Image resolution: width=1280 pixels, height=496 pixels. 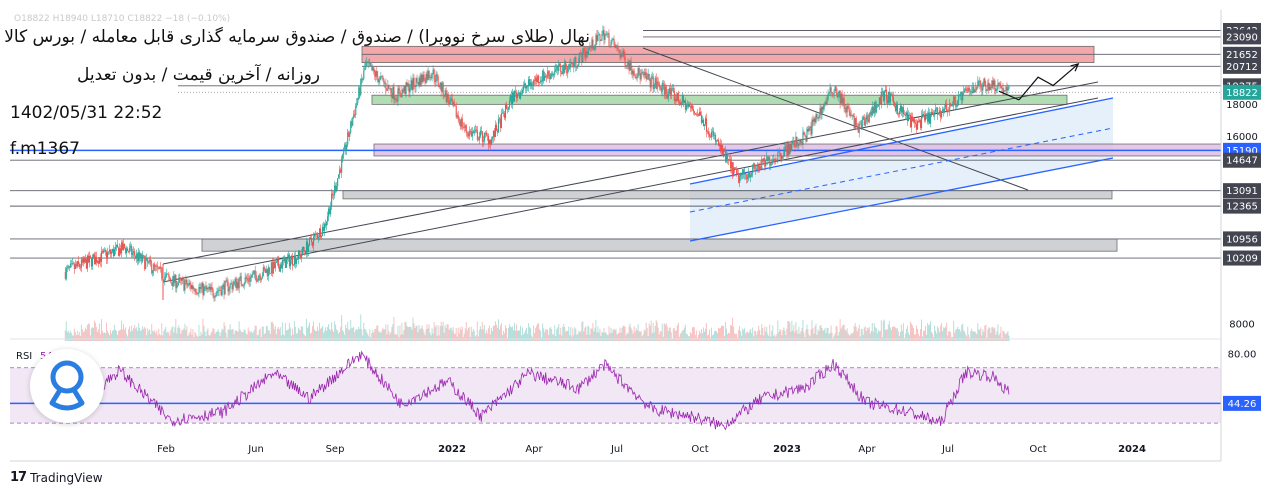 I want to click on volume-layer, so click(x=537, y=327).